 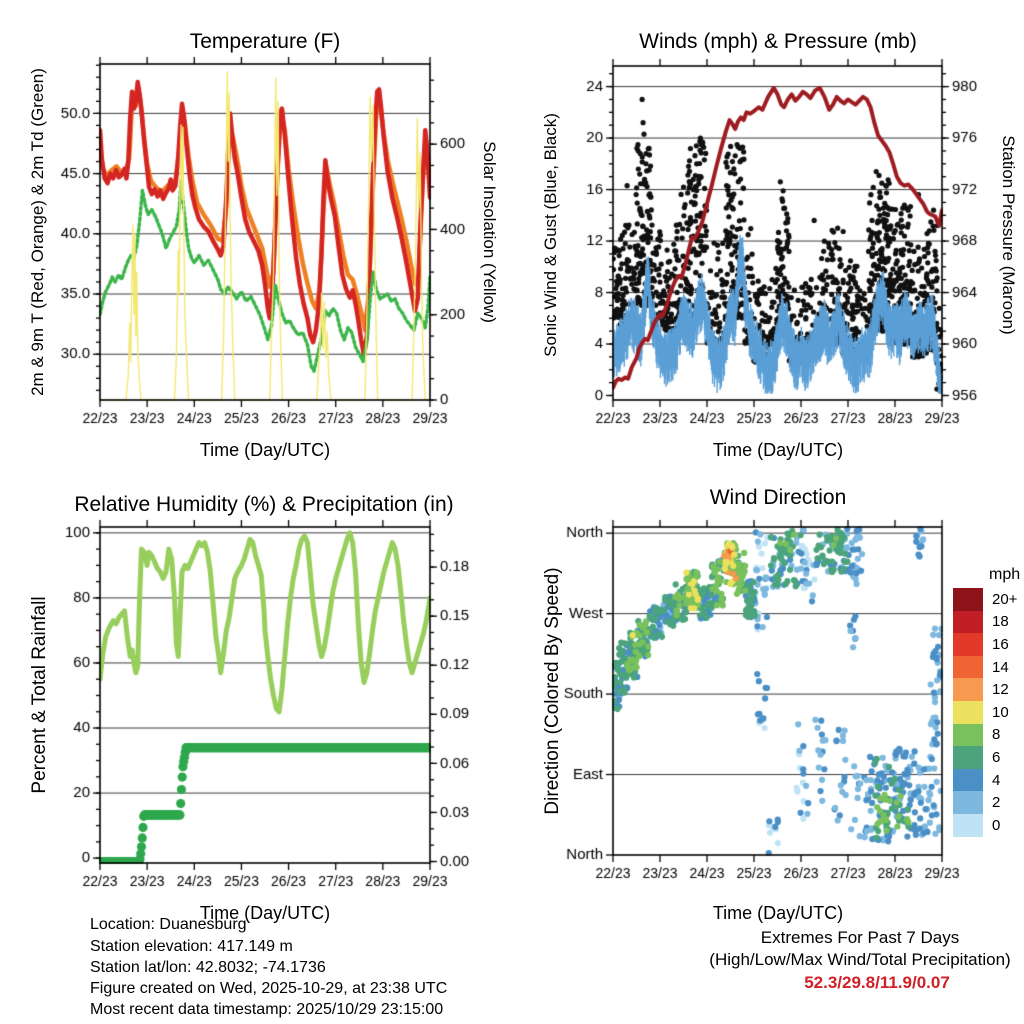 What do you see at coordinates (996, 780) in the screenshot?
I see `colorbar-label: 4` at bounding box center [996, 780].